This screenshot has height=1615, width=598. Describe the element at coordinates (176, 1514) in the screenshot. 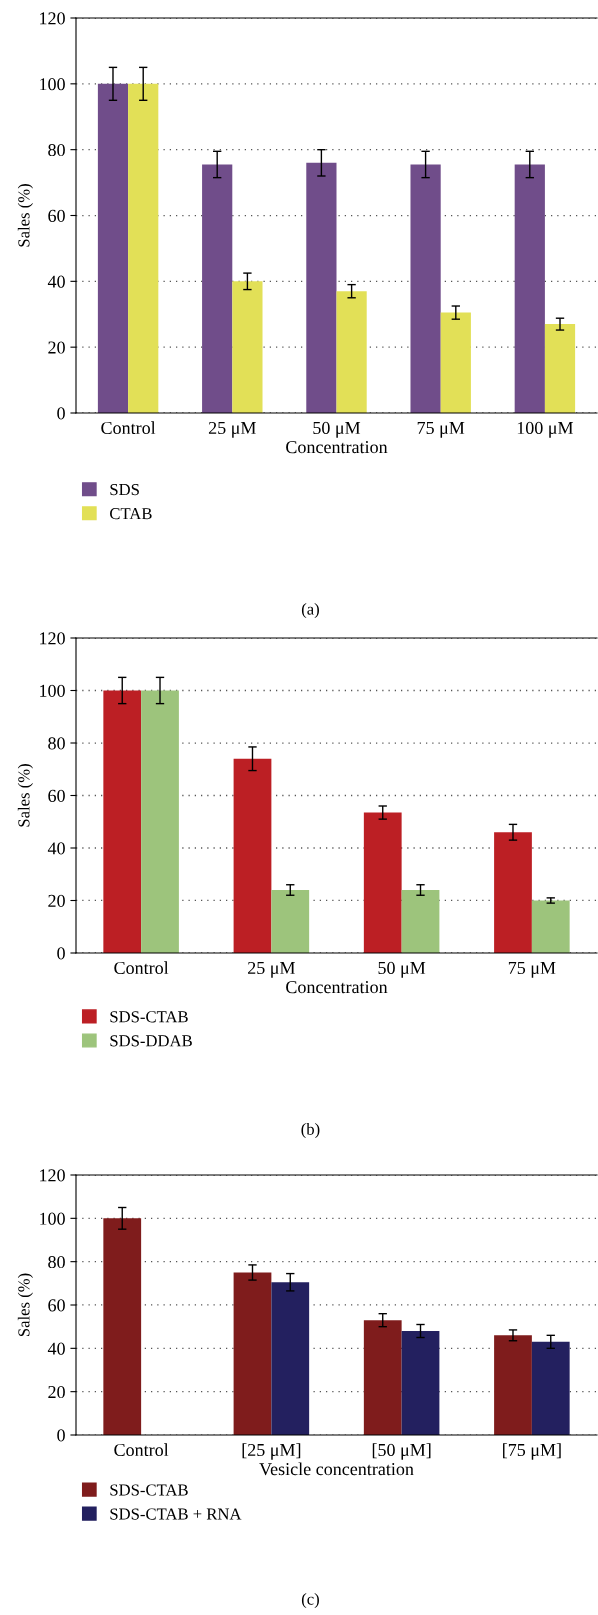

I see `legend-label: SDS-CTAB + RNA` at that location.